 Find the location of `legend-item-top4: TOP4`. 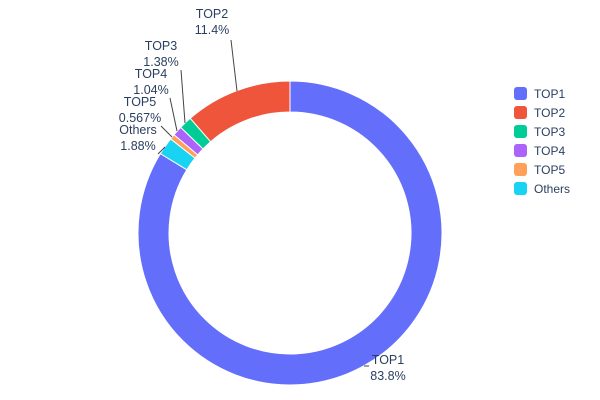

legend-item-top4: TOP4 is located at coordinates (542, 150).